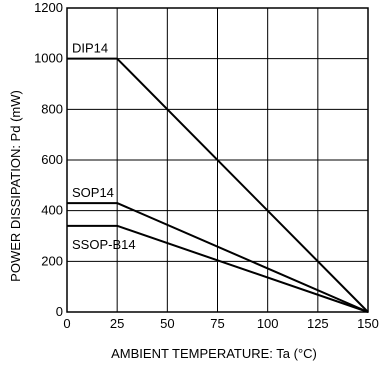 This screenshot has height=366, width=381. What do you see at coordinates (217, 323) in the screenshot?
I see `x-tick-label-75: 75` at bounding box center [217, 323].